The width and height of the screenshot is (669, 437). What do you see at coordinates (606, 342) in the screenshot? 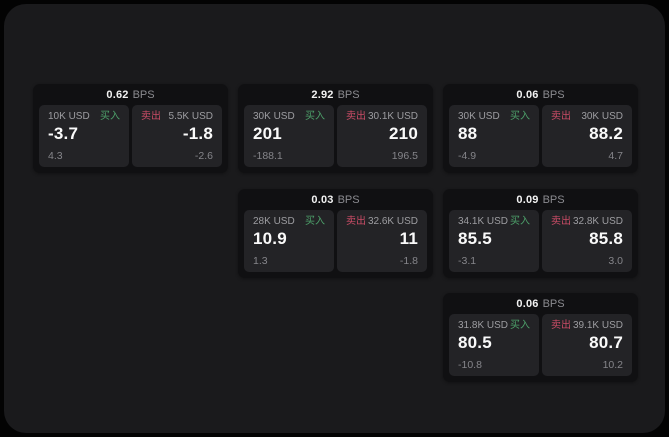
I see `sell-price: 80.7` at bounding box center [606, 342].